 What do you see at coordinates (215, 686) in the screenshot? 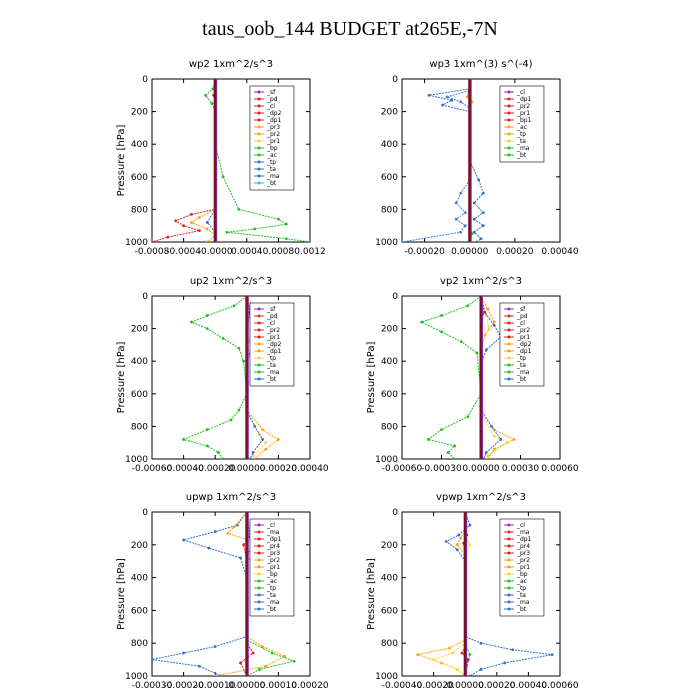
I see `x-tick-label: -0.00010` at bounding box center [215, 686].